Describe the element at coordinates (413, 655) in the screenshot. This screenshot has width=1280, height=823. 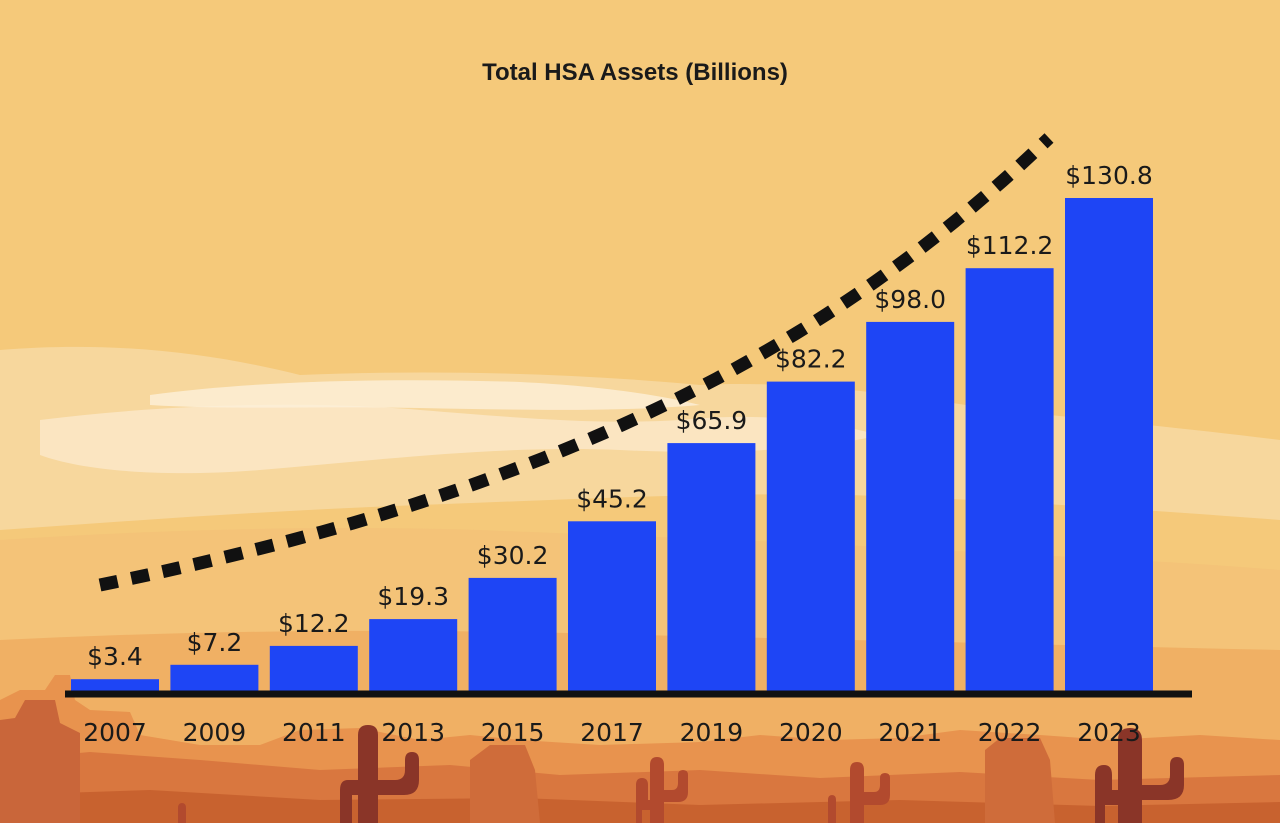
I see `bar-2013` at that location.